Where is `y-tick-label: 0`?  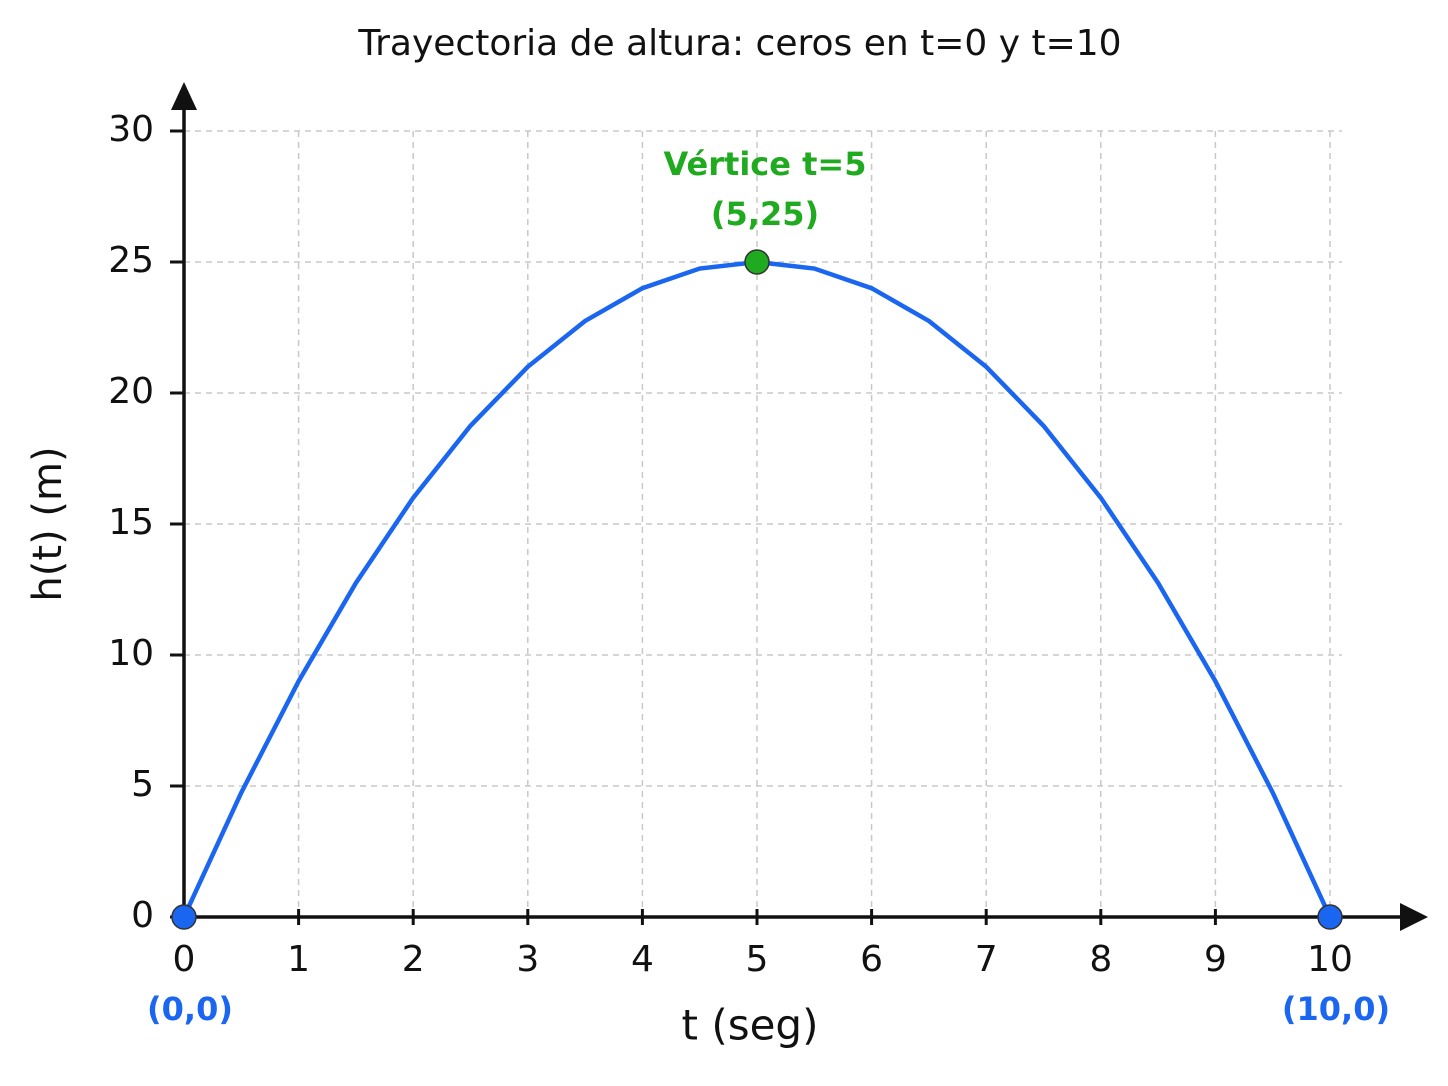 y-tick-label: 0 is located at coordinates (142, 915).